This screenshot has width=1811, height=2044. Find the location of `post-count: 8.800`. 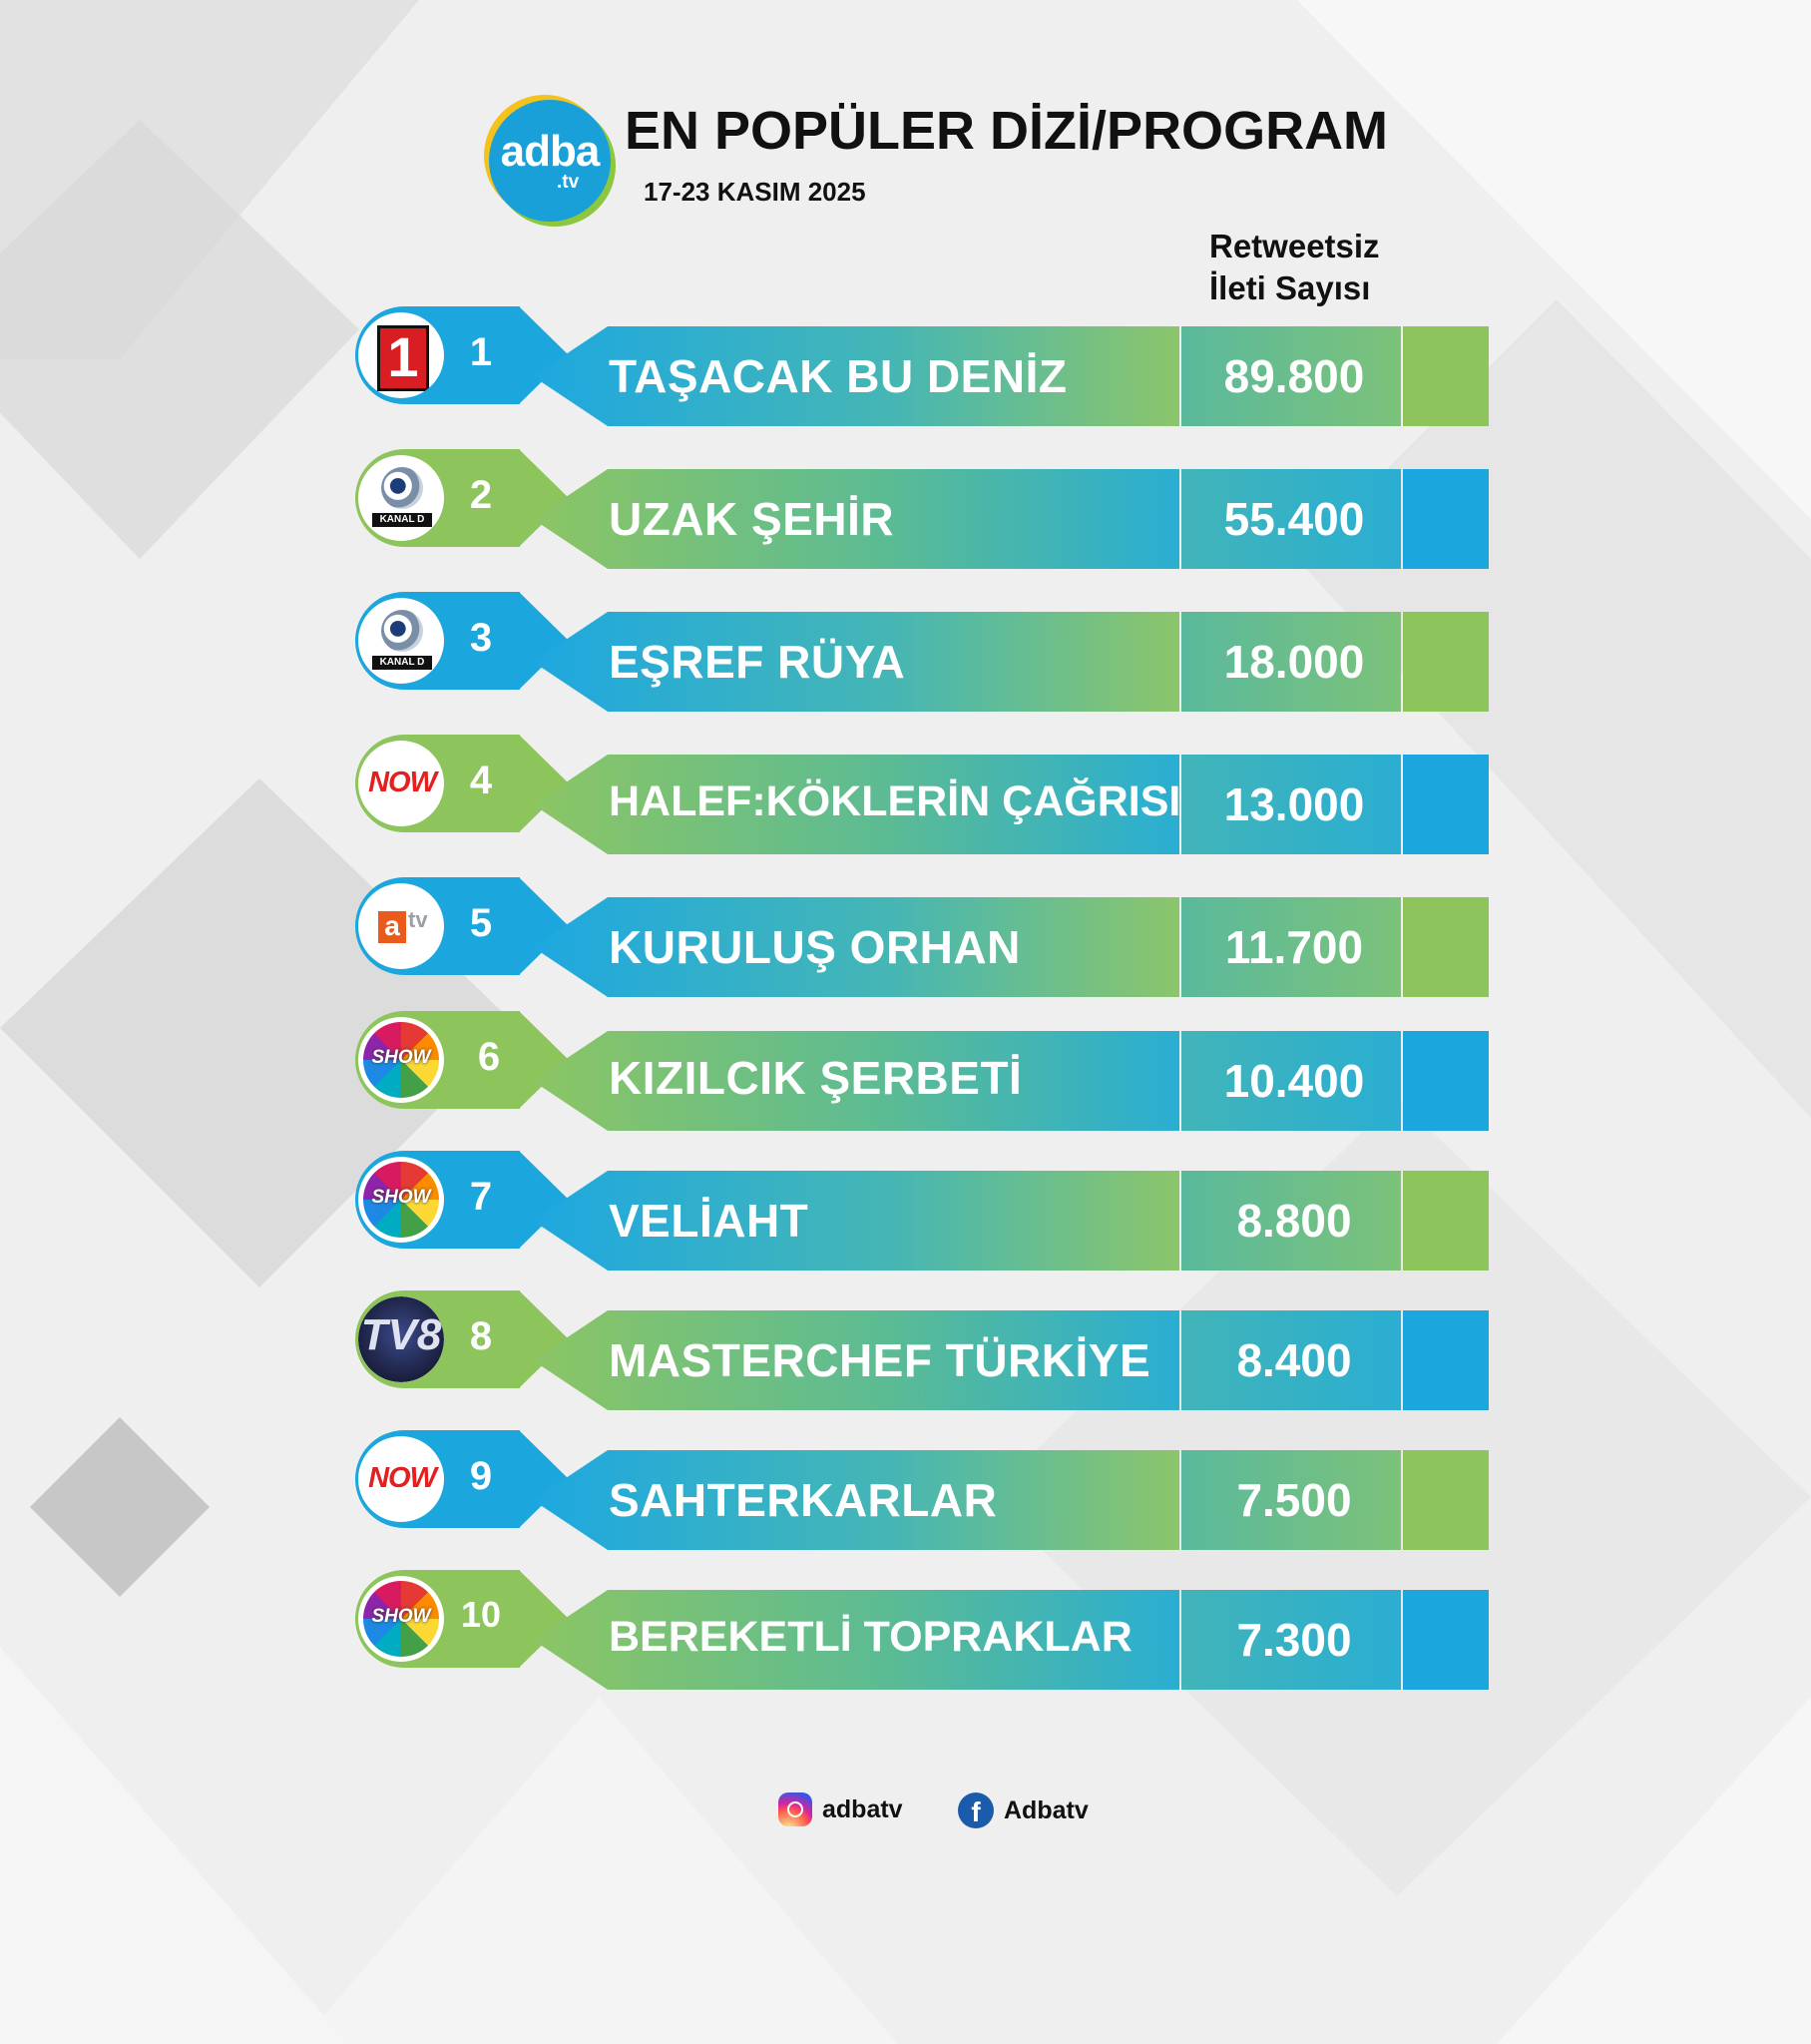

post-count: 8.800 is located at coordinates (1294, 1221).